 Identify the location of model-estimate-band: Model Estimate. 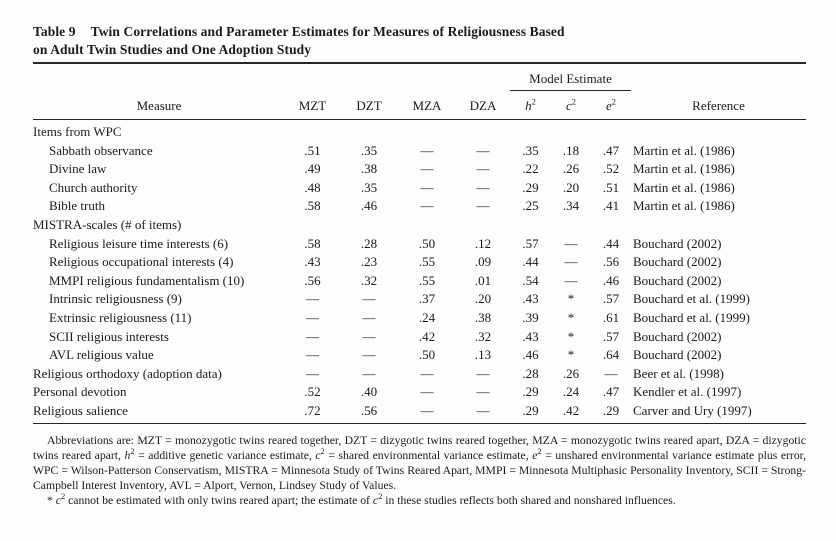
(419, 77).